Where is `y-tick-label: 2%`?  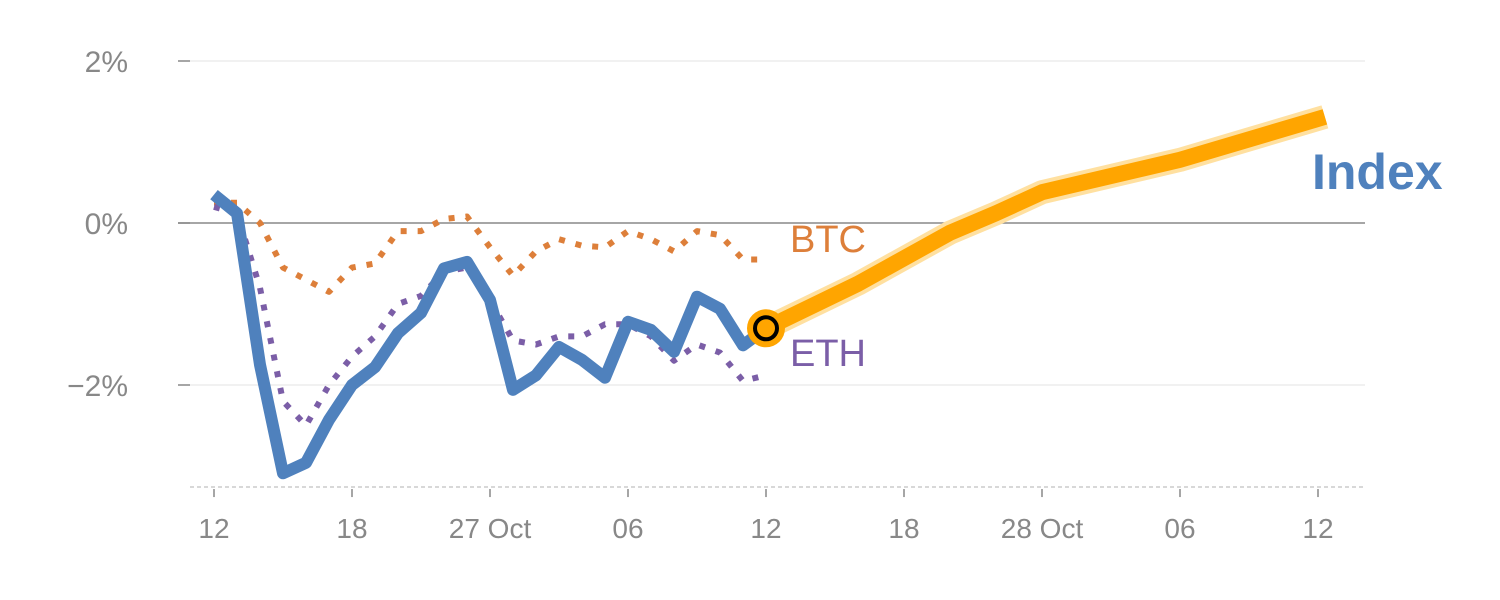
y-tick-label: 2% is located at coordinates (106, 62).